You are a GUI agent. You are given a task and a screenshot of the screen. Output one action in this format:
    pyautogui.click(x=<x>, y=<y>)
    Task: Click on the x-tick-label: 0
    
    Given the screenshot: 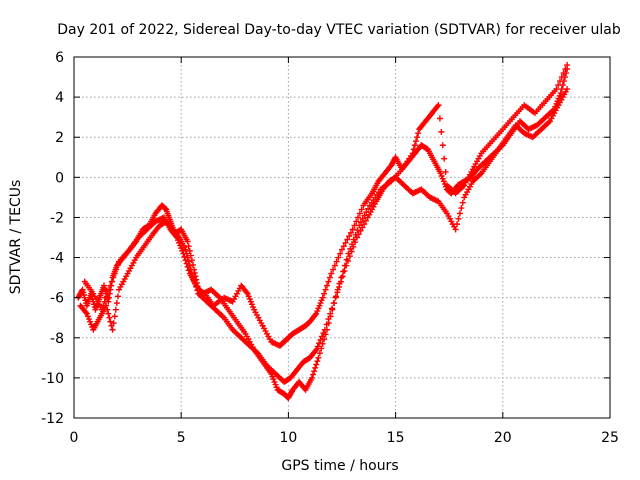 What is the action you would take?
    pyautogui.click(x=74, y=438)
    